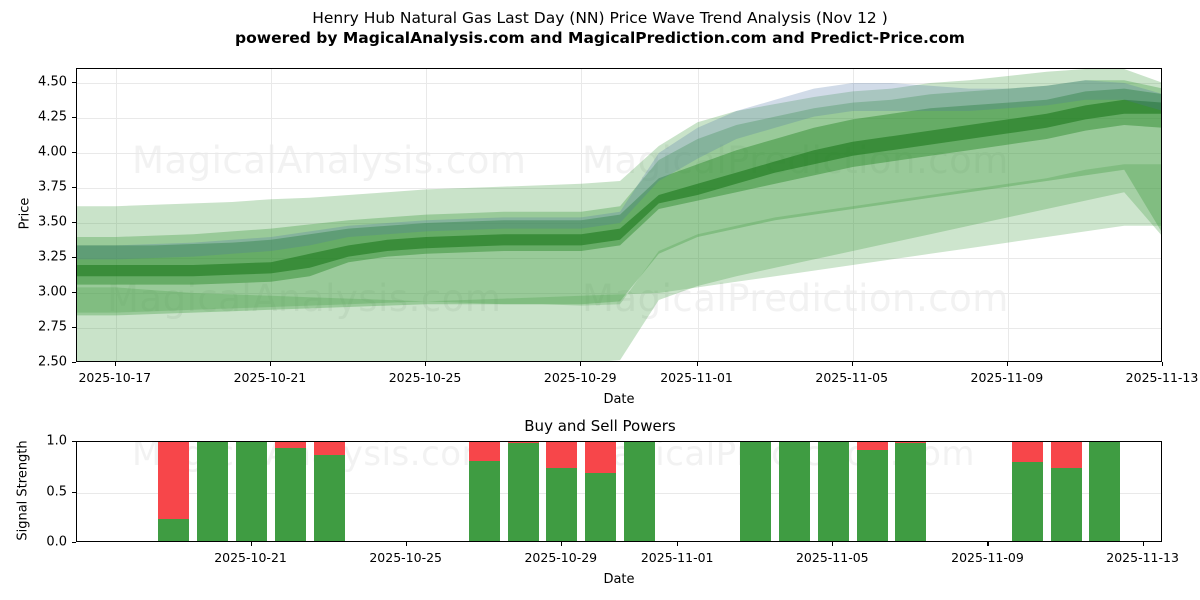 This screenshot has height=600, width=1200. What do you see at coordinates (852, 377) in the screenshot?
I see `price-xtick-label: 2025-11-05` at bounding box center [852, 377].